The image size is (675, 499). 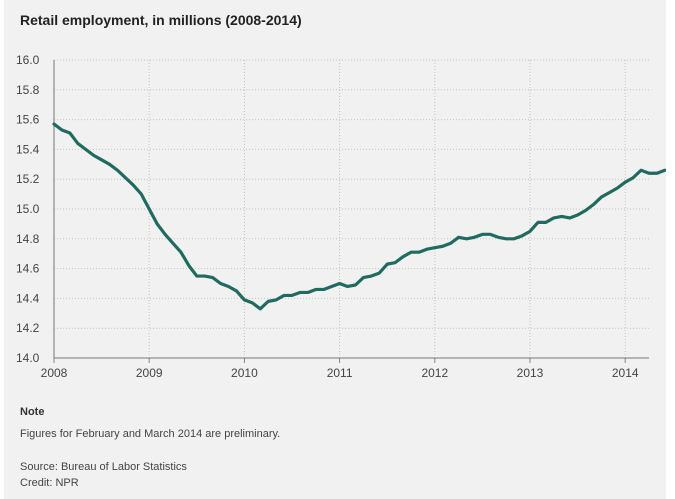 What do you see at coordinates (340, 373) in the screenshot?
I see `x-tick-label: 2011` at bounding box center [340, 373].